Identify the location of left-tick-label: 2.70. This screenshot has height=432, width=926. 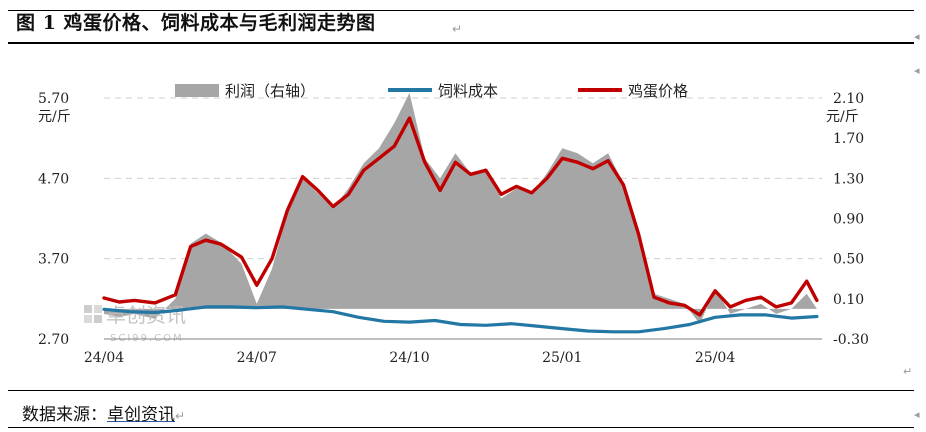
(53, 340).